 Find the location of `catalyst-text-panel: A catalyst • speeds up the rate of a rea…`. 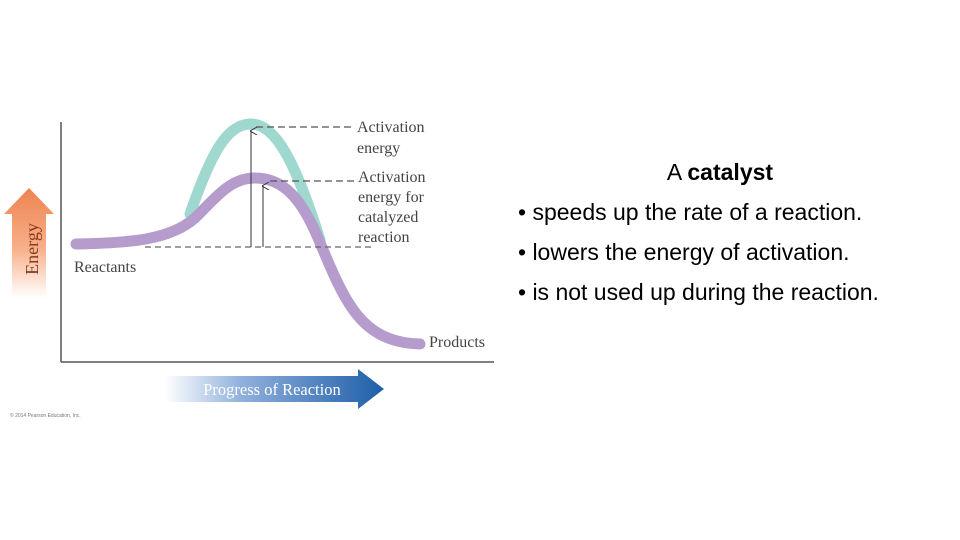

catalyst-text-panel: A catalyst • speeds up the rate of a rea… is located at coordinates (738, 232).